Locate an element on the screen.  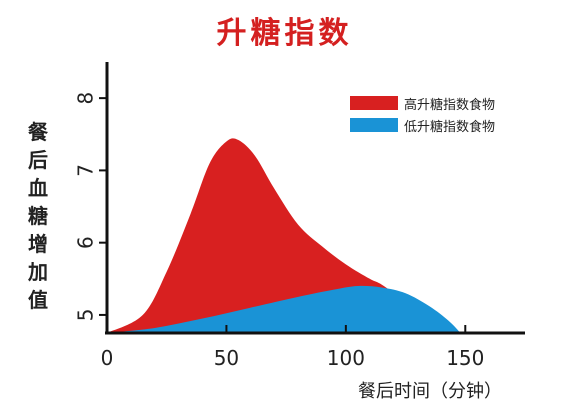
chart-title: 升糖指数 is located at coordinates (284, 33).